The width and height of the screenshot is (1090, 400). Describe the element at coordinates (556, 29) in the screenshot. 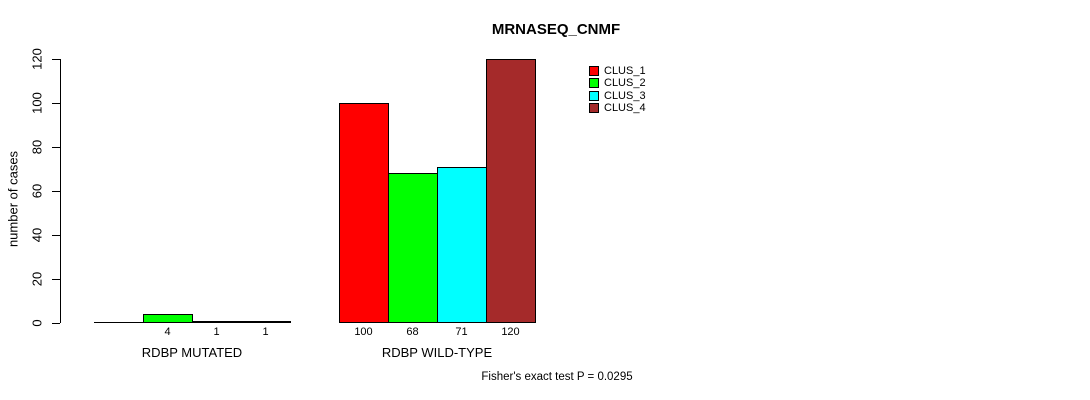

I see `chart-title: MRNASEQ_CNMF` at that location.